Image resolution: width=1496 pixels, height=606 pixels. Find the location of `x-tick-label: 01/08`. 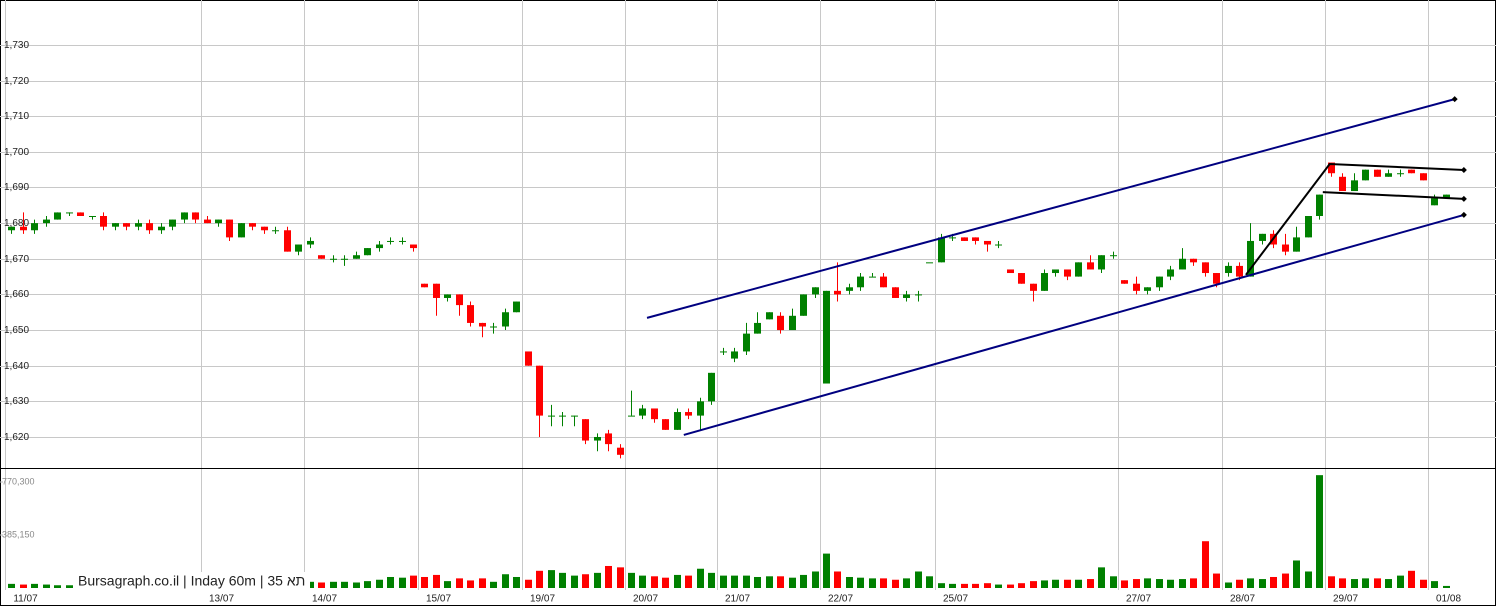

x-tick-label: 01/08 is located at coordinates (1448, 599).